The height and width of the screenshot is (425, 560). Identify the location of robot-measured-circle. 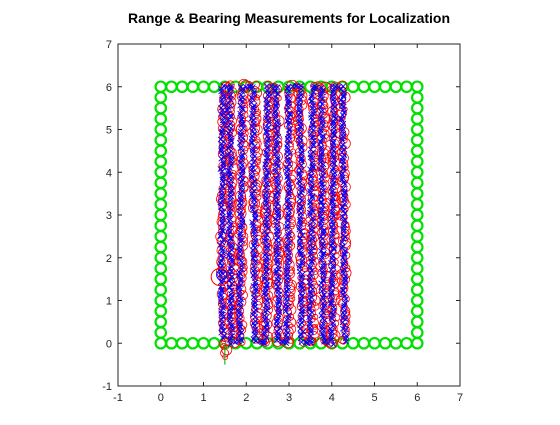
(222, 275).